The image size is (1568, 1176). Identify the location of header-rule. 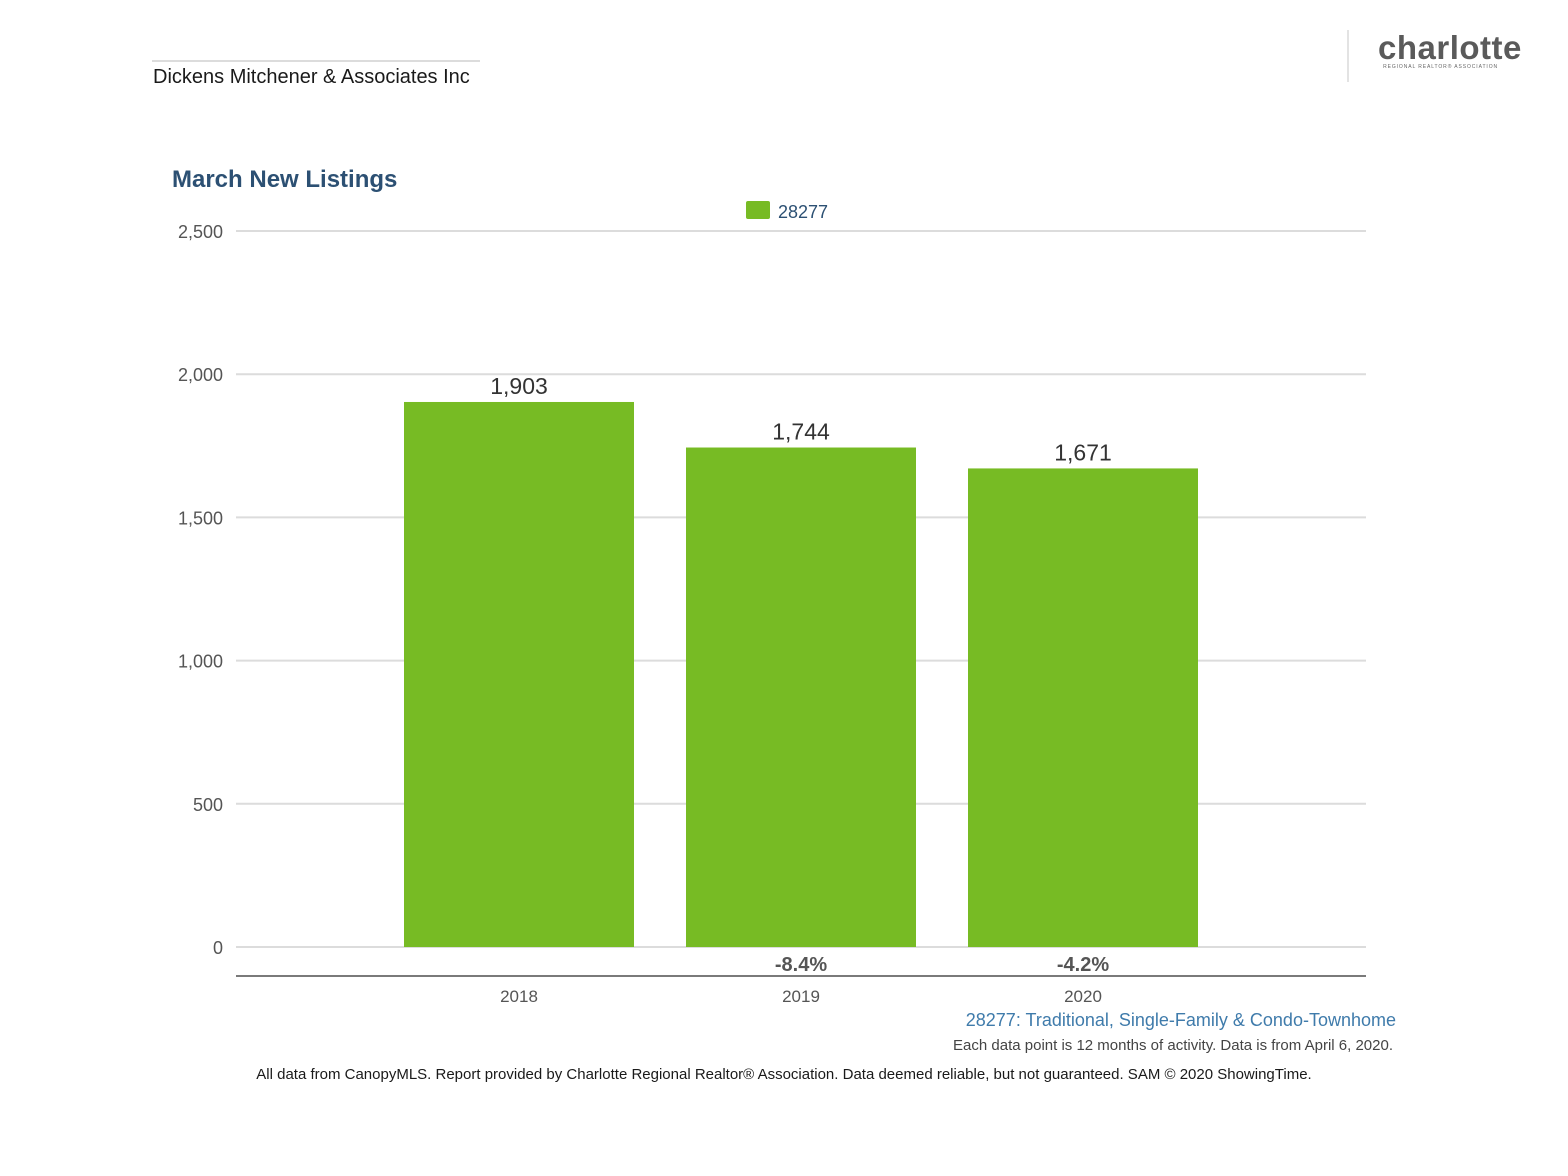
(316, 61).